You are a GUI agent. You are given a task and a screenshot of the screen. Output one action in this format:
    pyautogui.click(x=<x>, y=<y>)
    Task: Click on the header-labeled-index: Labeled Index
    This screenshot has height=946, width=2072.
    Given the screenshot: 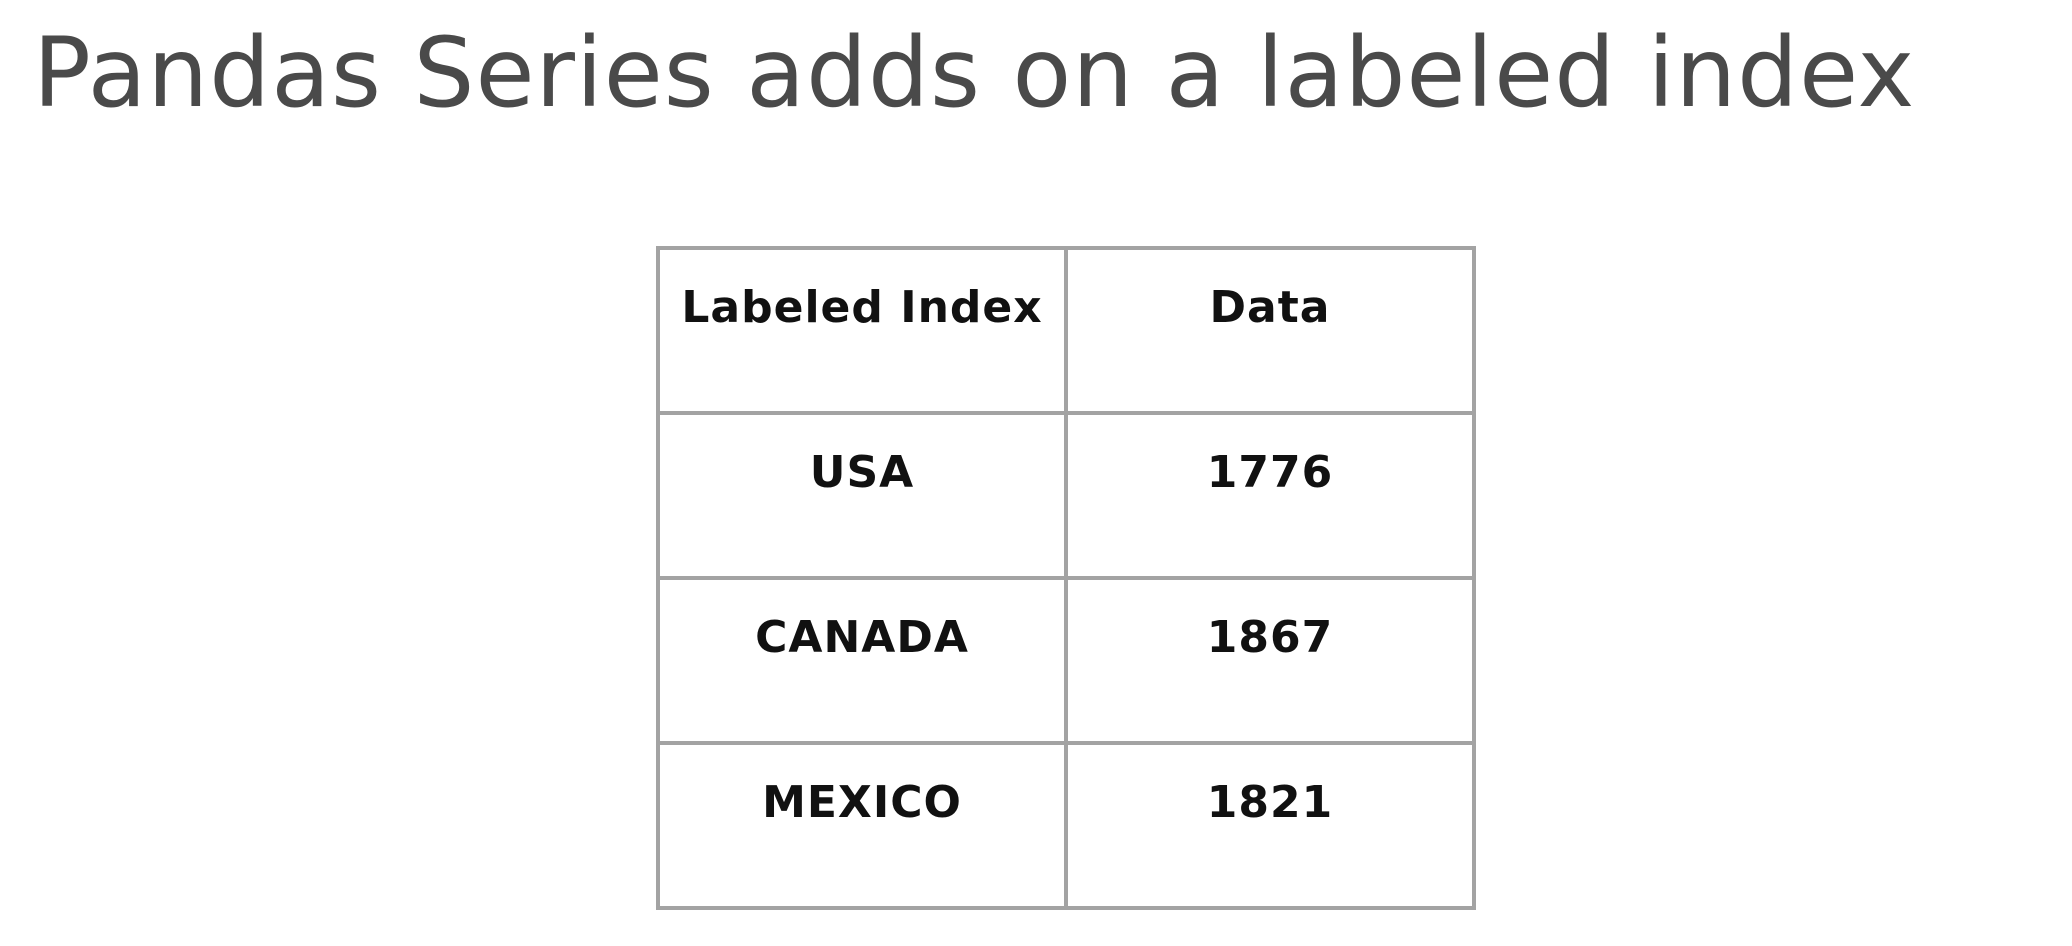 What is the action you would take?
    pyautogui.click(x=862, y=330)
    